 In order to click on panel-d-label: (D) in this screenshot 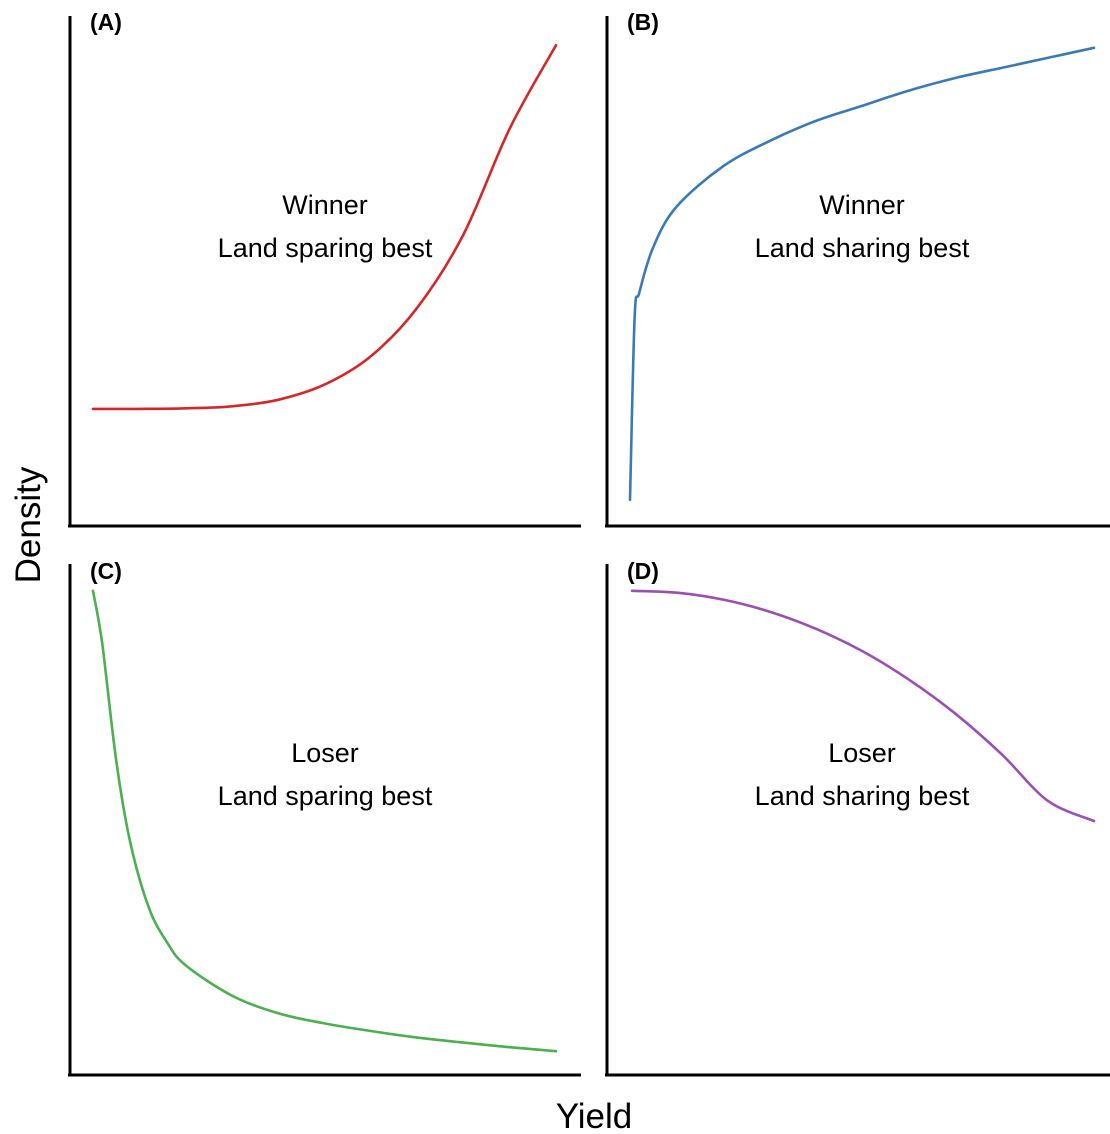, I will do `click(643, 571)`.